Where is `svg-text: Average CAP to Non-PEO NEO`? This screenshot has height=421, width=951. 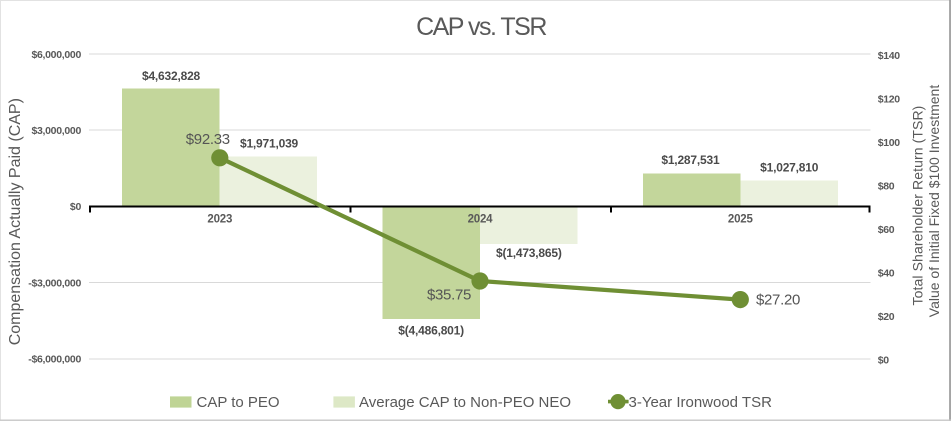 svg-text: Average CAP to Non-PEO NEO is located at coordinates (465, 402).